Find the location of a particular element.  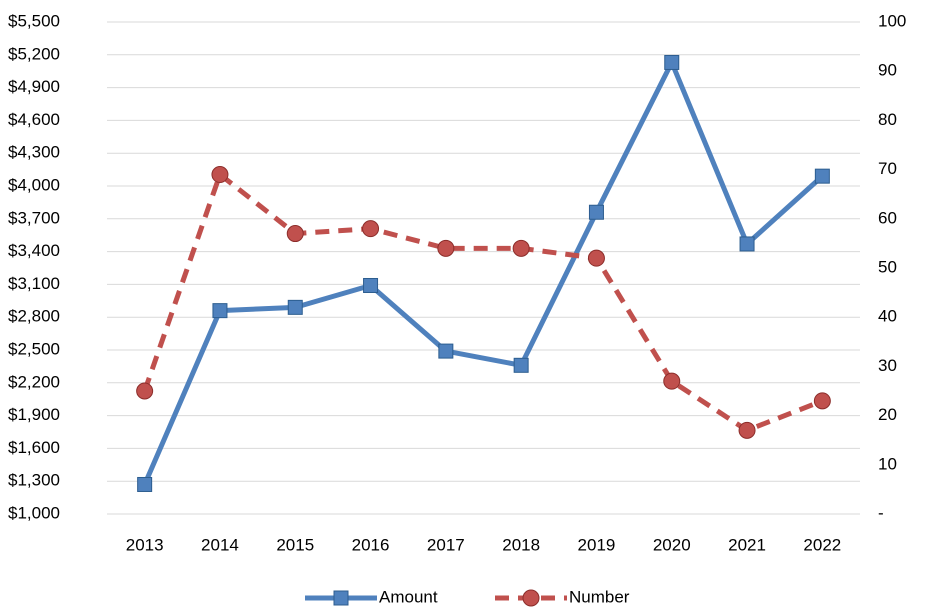

y-tick-label: $2,800 is located at coordinates (34, 316).